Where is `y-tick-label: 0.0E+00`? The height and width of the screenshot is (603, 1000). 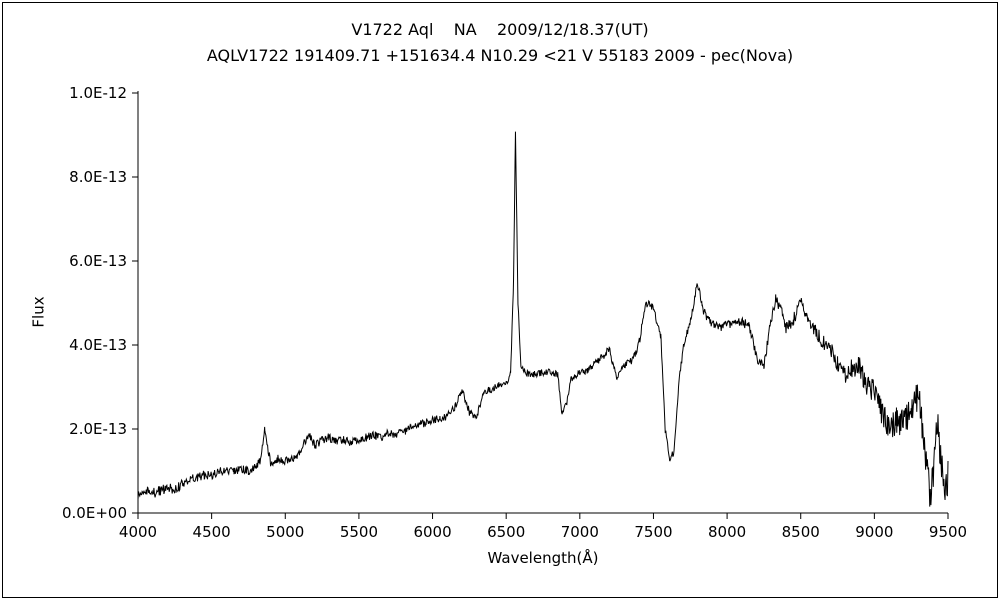 y-tick-label: 0.0E+00 is located at coordinates (94, 513).